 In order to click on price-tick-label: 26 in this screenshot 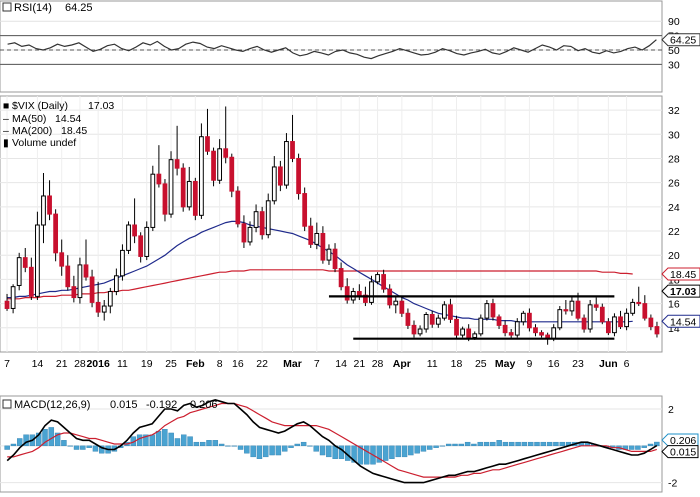, I will do `click(674, 184)`.